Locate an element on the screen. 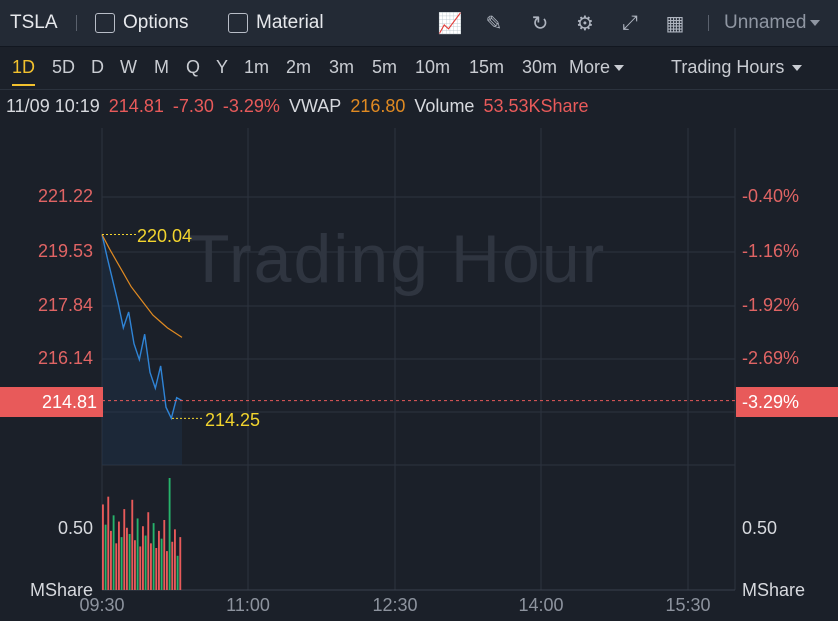 The width and height of the screenshot is (838, 621). quote-change-pct: -3.29% is located at coordinates (251, 106).